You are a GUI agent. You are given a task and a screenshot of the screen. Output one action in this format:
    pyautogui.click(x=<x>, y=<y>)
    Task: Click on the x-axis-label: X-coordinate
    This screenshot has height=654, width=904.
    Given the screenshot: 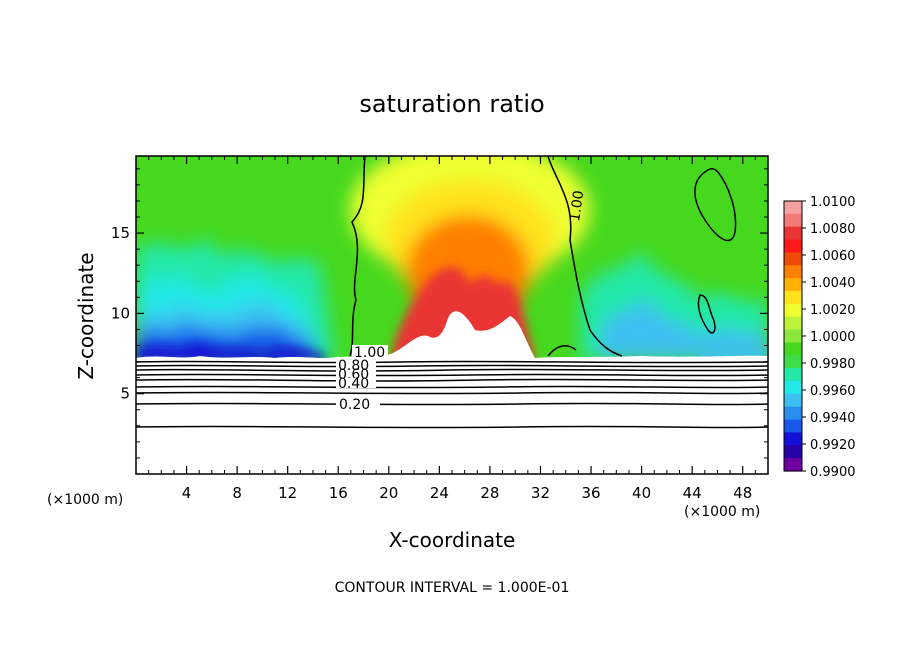 What is the action you would take?
    pyautogui.click(x=452, y=540)
    